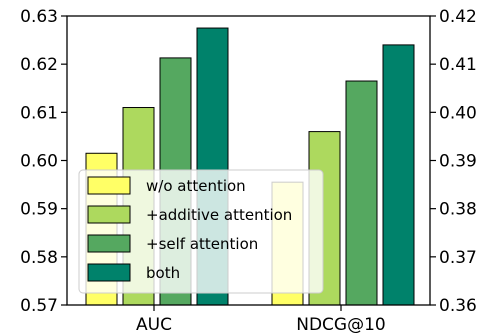 The image size is (492, 336). Describe the element at coordinates (458, 162) in the screenshot. I see `right-tick-label: 0.39` at that location.